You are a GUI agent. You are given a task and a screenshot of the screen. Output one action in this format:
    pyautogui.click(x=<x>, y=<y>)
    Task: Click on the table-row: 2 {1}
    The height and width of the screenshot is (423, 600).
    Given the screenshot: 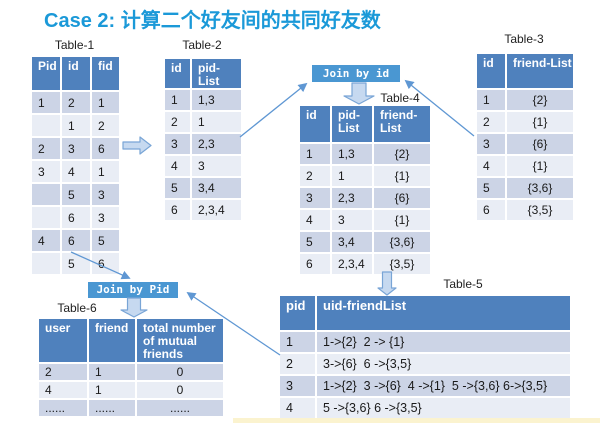 What is the action you would take?
    pyautogui.click(x=525, y=122)
    